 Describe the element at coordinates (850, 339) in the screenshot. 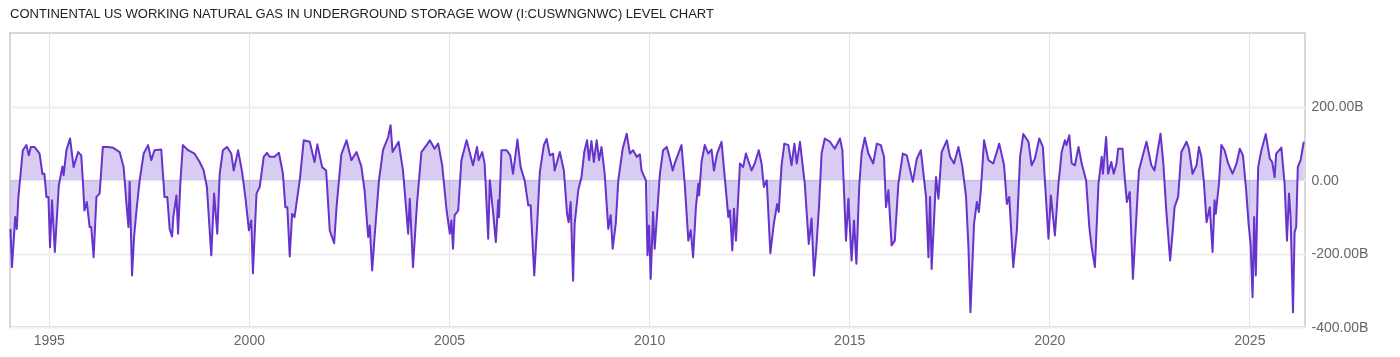

I see `x-tick-label: 2015` at that location.